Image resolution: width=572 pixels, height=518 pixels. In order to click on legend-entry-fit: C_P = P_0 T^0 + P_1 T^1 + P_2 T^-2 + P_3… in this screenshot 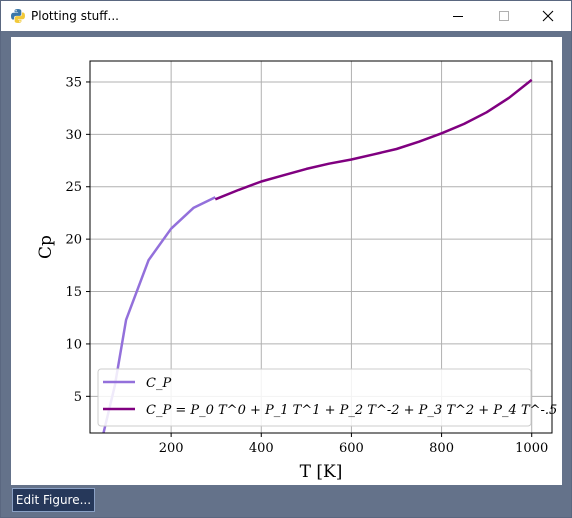, I will do `click(354, 410)`.